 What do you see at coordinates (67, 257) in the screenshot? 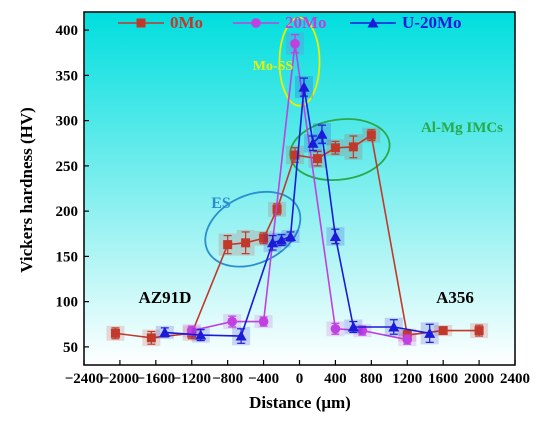
I see `y-tick-label: 150` at bounding box center [67, 257].